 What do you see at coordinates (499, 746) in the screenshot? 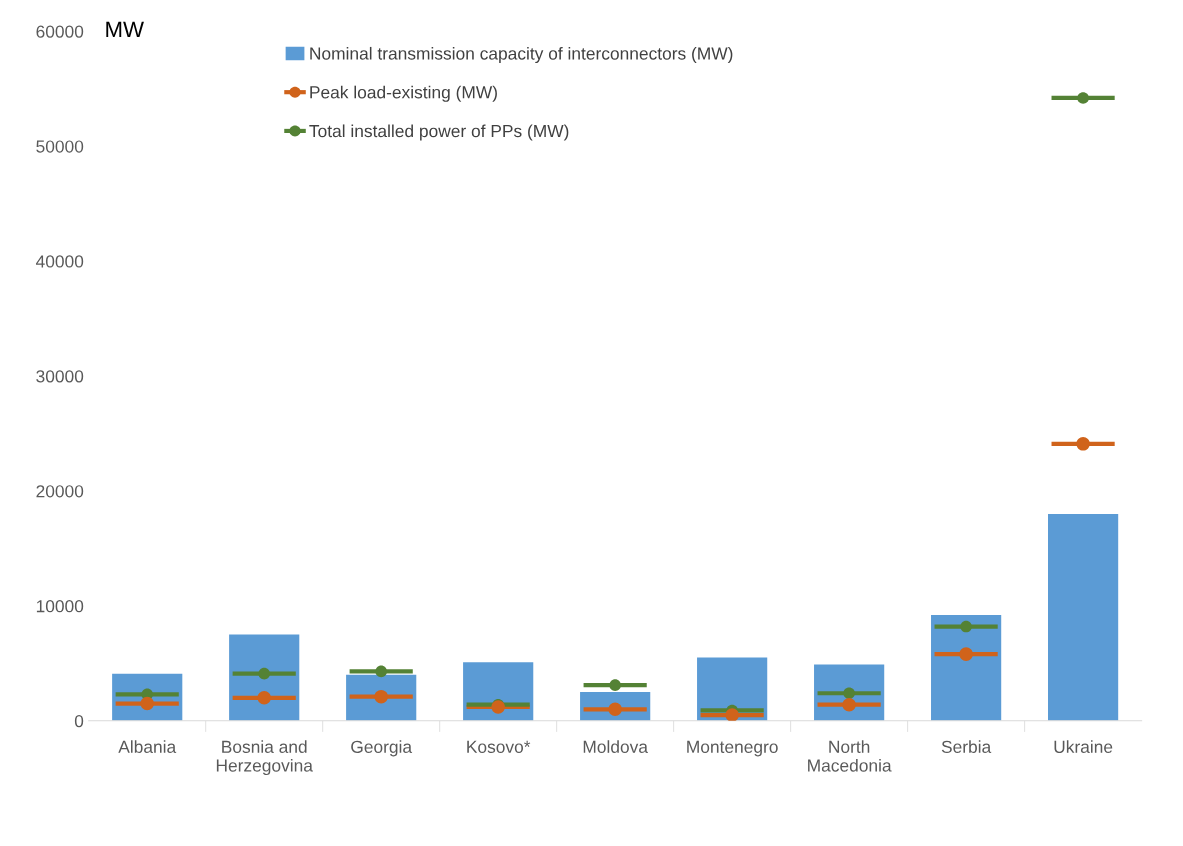
I see `x-tick-label: Kosovo*` at bounding box center [499, 746].